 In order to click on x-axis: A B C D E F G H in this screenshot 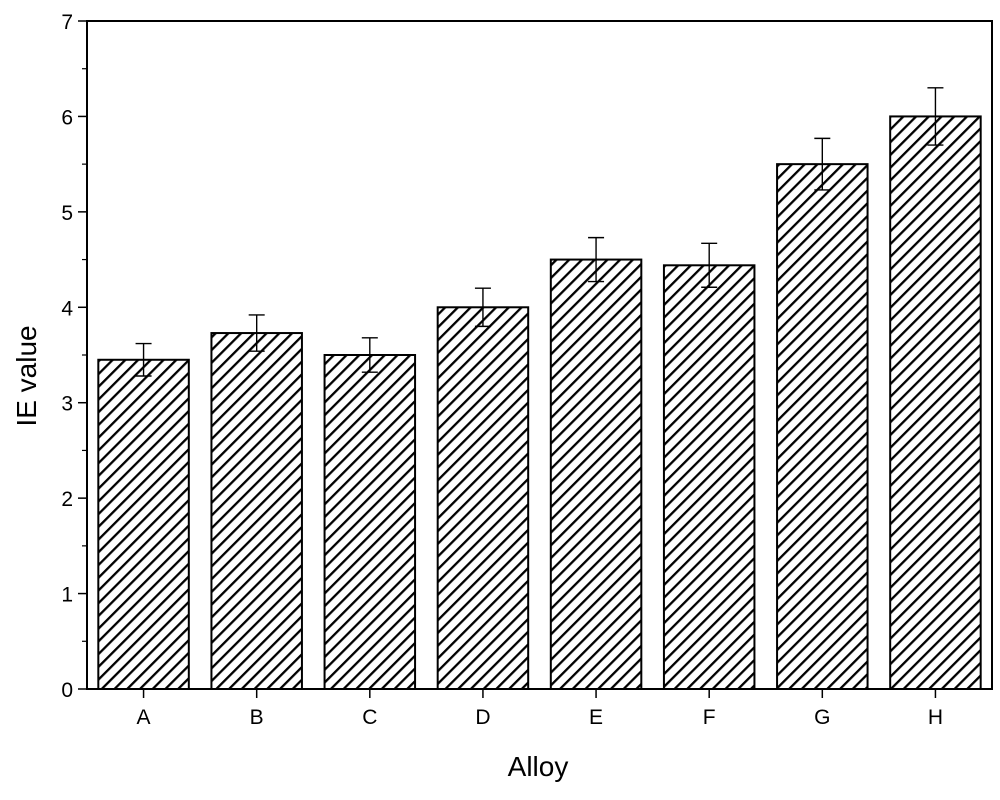, I will do `click(540, 709)`.